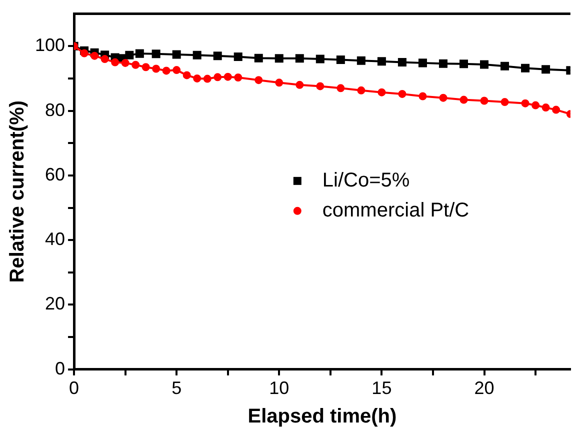 This screenshot has height=431, width=577. I want to click on x-tick-label: 0, so click(74, 388).